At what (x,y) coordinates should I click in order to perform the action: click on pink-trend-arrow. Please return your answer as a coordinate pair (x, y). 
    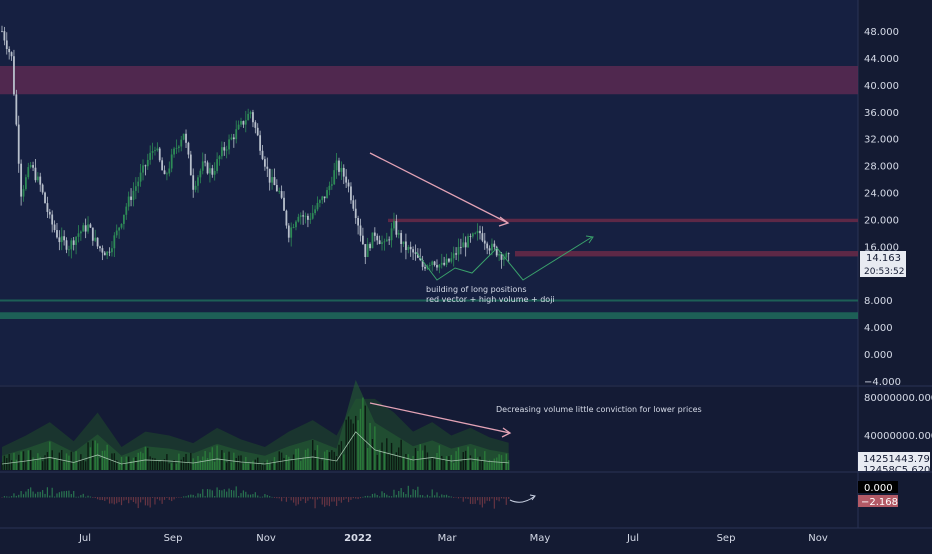
    Looking at the image, I should click on (439, 188).